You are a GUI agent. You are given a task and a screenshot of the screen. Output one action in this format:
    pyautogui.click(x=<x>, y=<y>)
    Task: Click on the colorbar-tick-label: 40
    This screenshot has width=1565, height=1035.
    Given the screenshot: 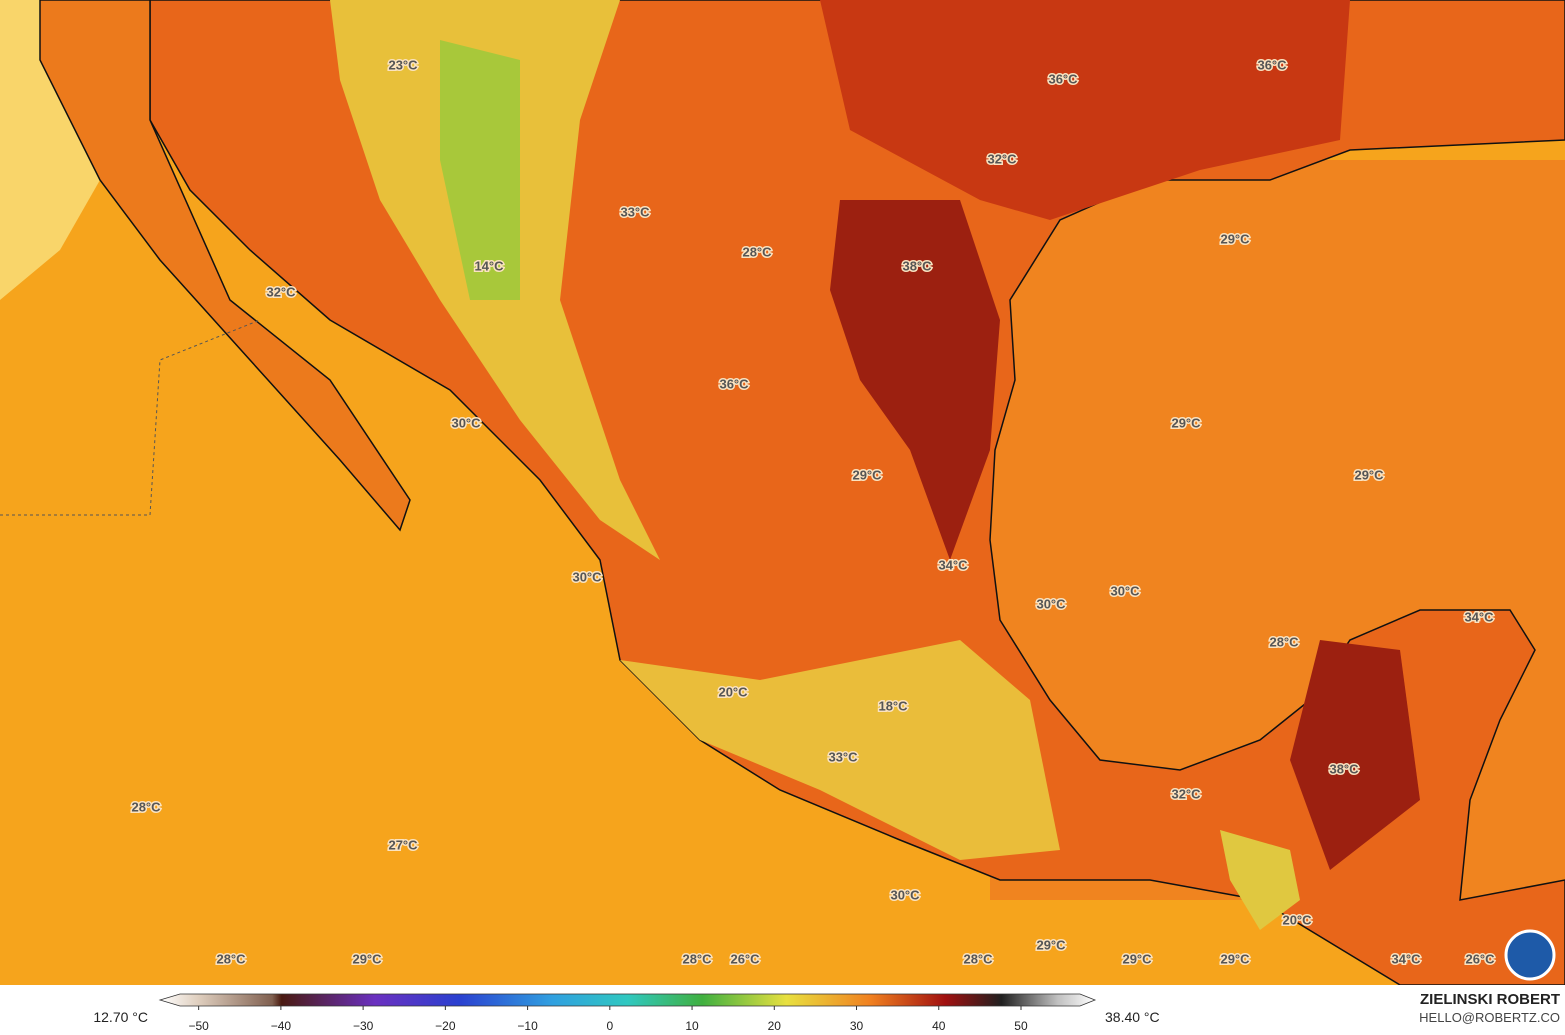 What is the action you would take?
    pyautogui.click(x=939, y=1026)
    